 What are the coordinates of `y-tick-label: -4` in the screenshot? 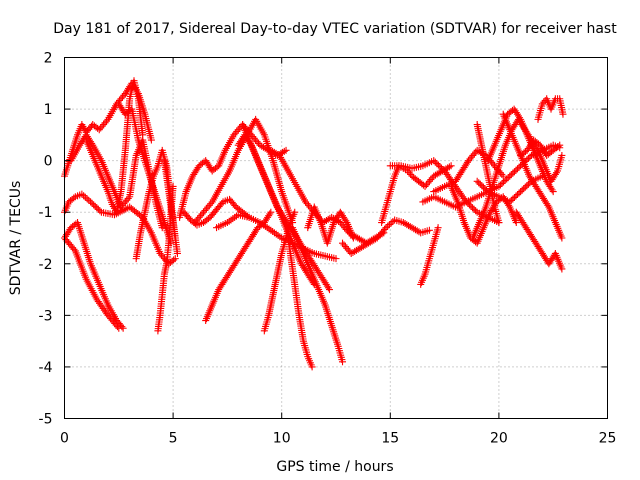 It's located at (46, 368).